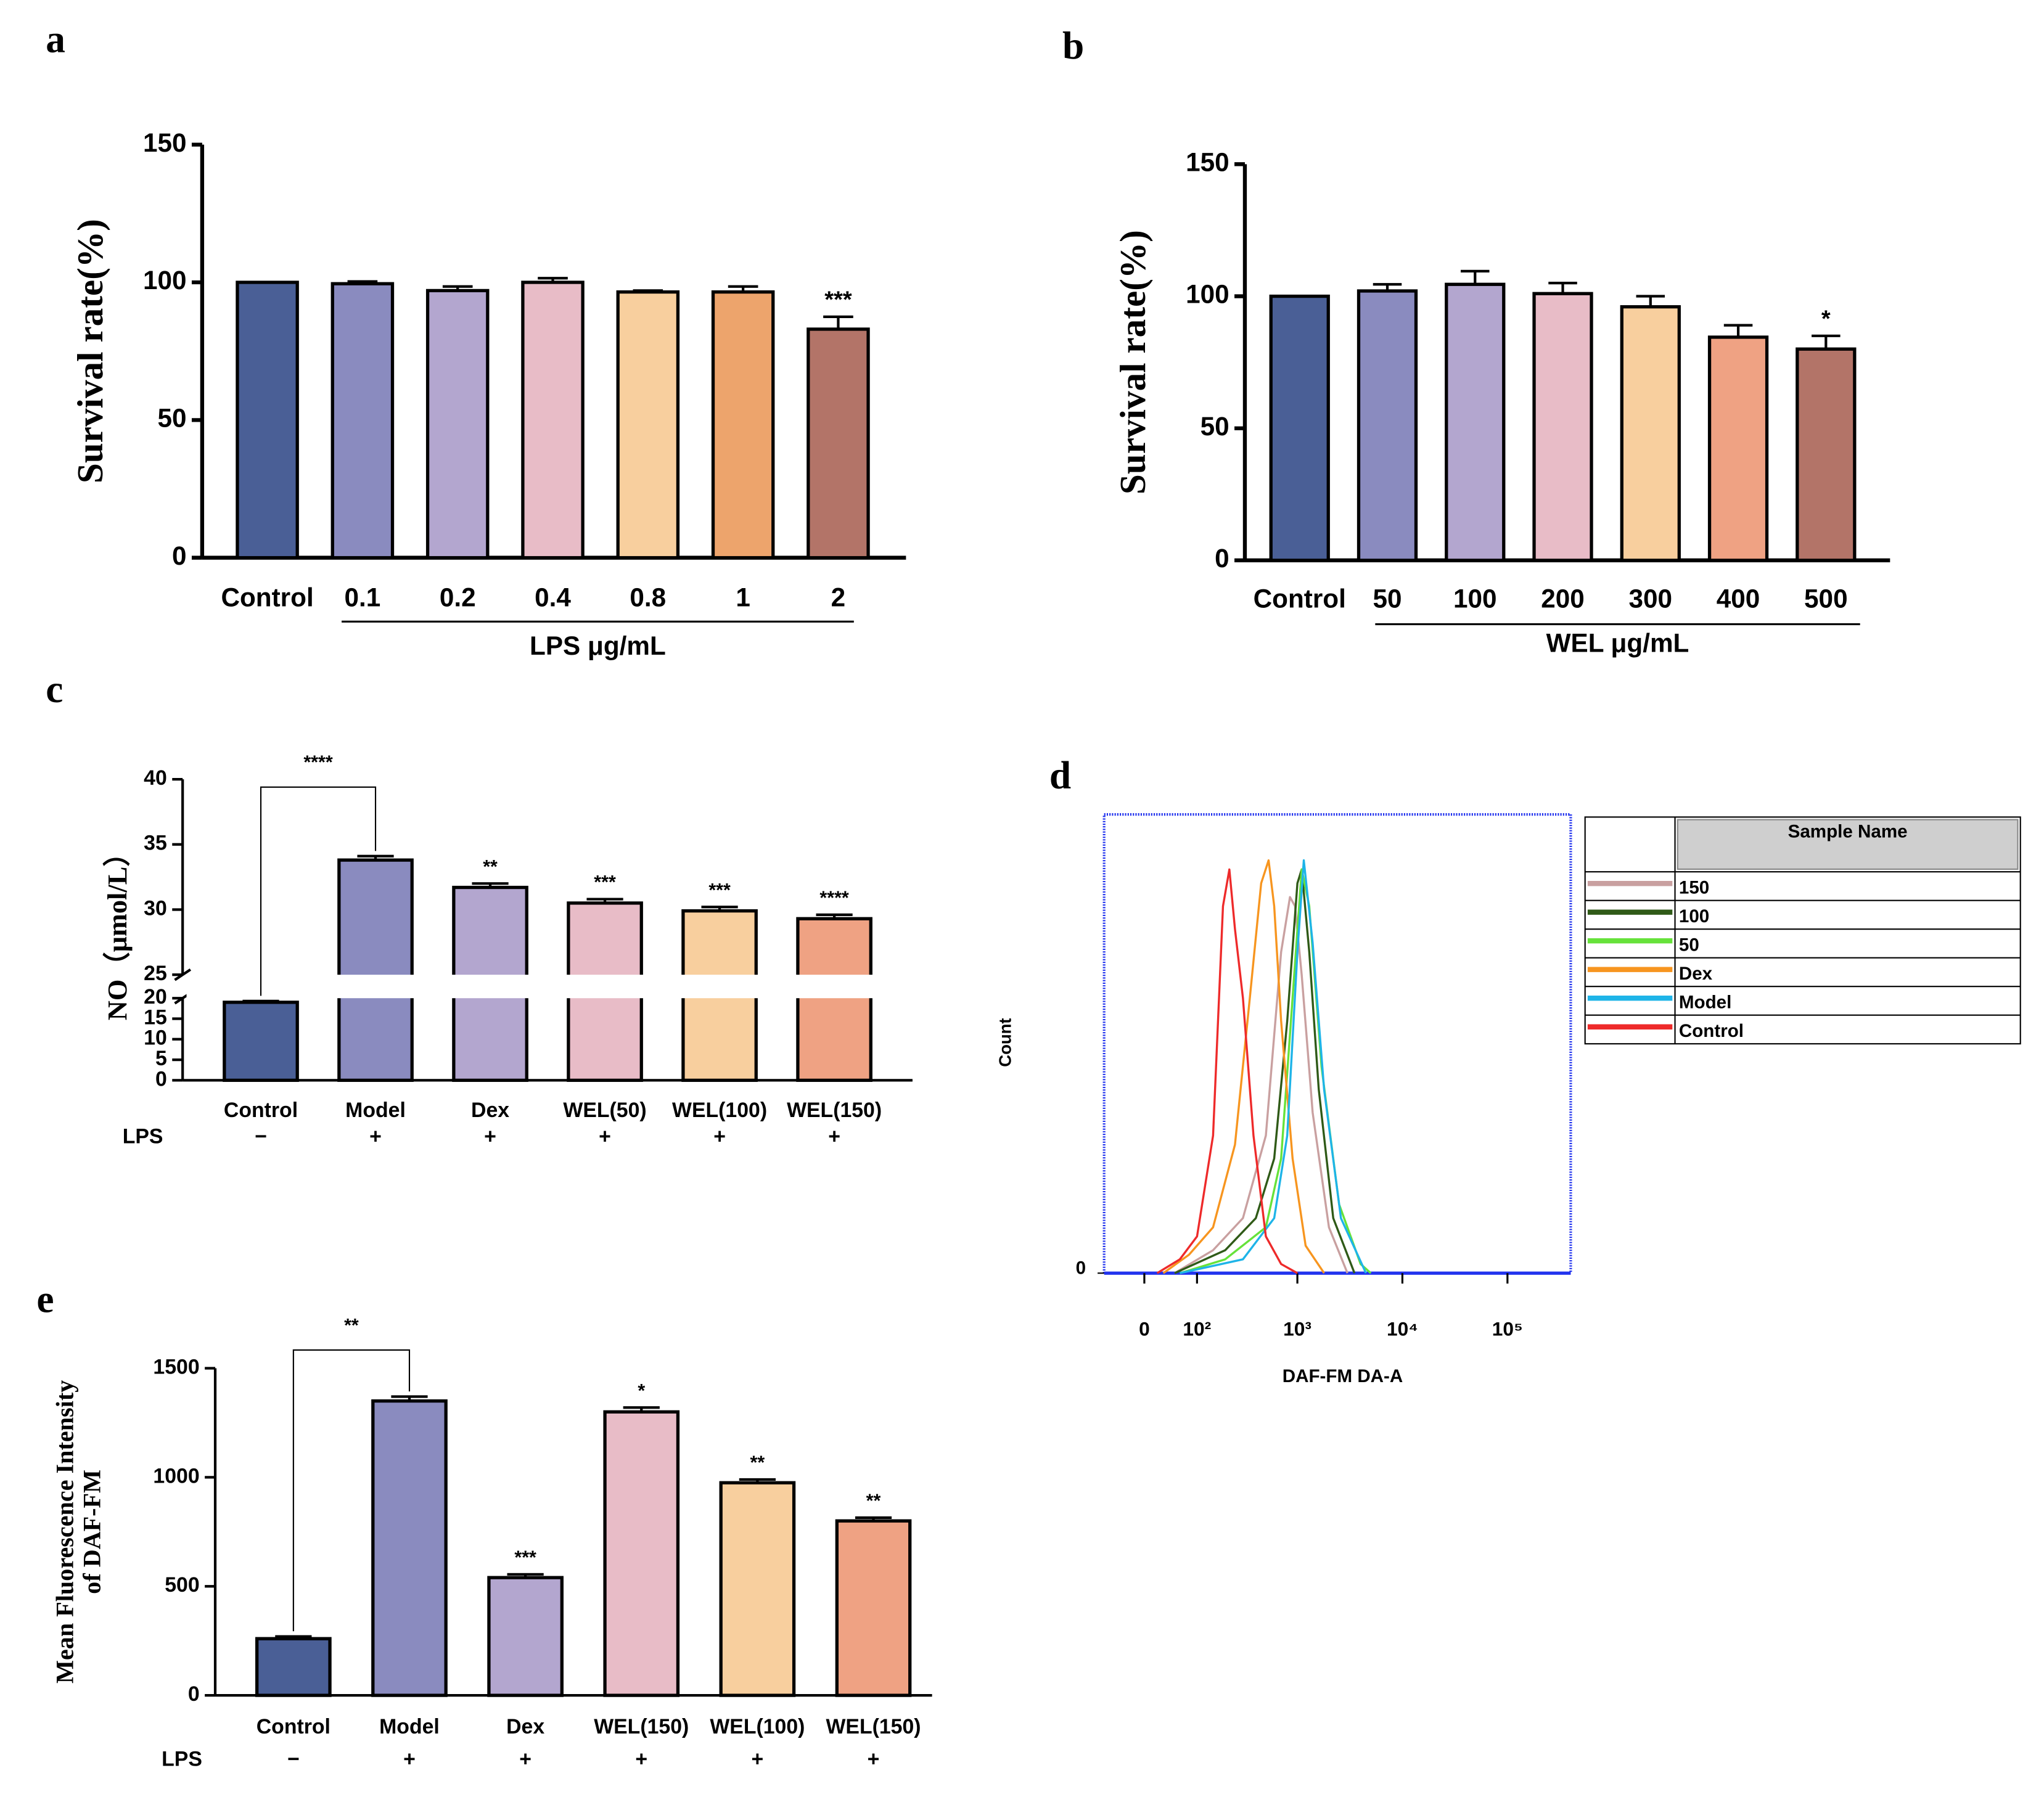  Describe the element at coordinates (261, 1136) in the screenshot. I see `row-value: −` at that location.